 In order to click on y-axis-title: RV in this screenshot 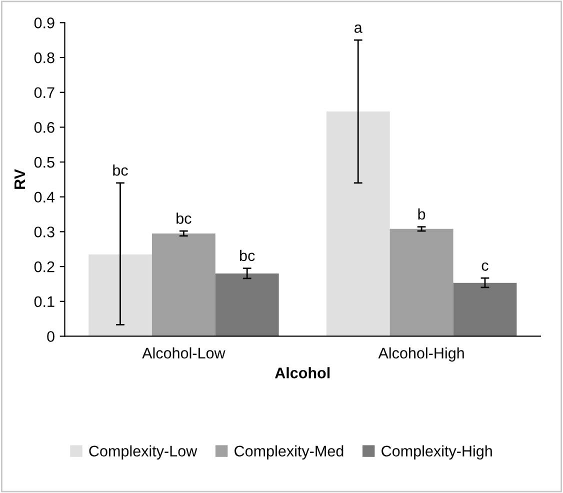, I will do `click(20, 179)`.